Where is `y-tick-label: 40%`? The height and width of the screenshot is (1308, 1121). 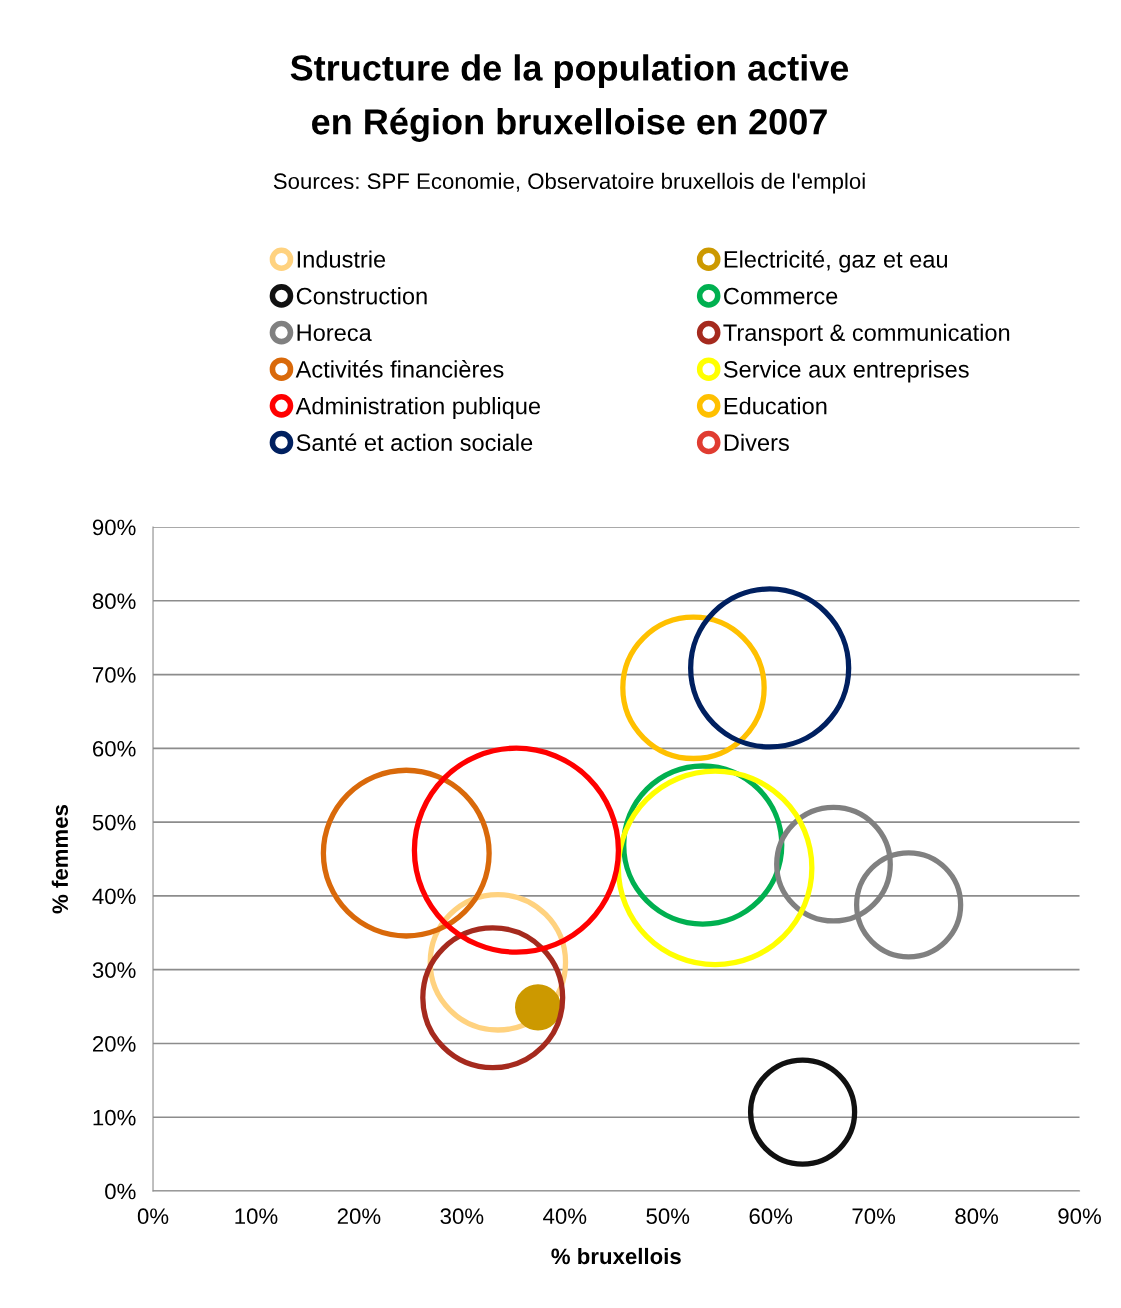
y-tick-label: 40% is located at coordinates (114, 896).